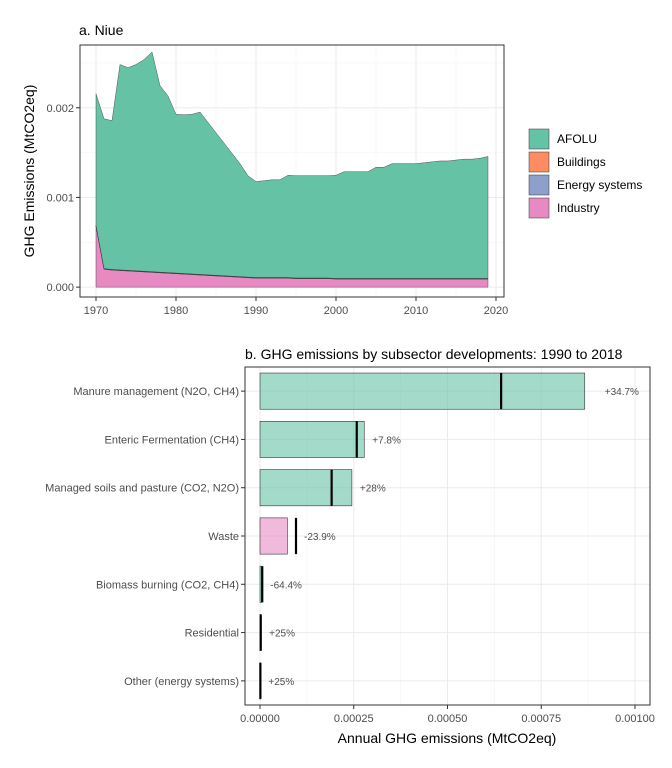 Image resolution: width=672 pixels, height=768 pixels. What do you see at coordinates (286, 585) in the screenshot?
I see `change-label: -64.4%` at bounding box center [286, 585].